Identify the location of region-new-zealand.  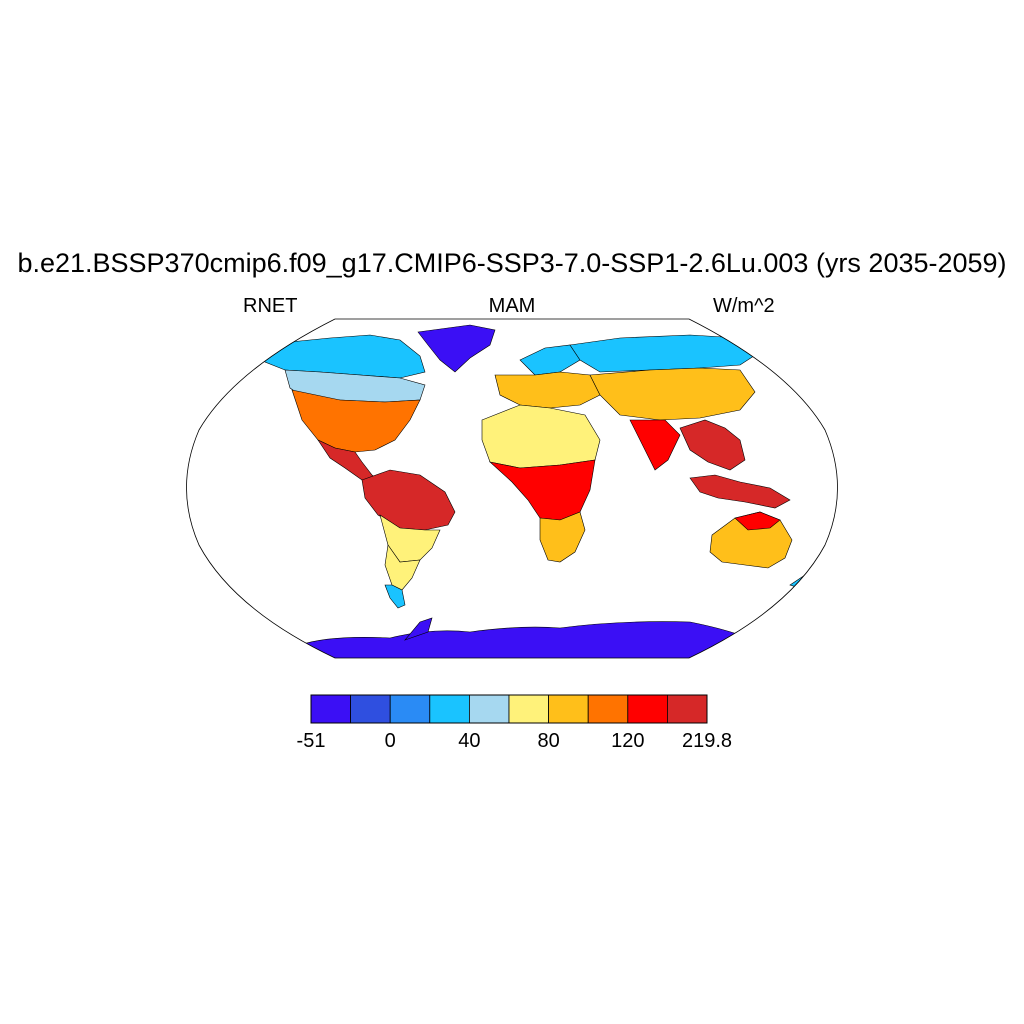
(804, 576).